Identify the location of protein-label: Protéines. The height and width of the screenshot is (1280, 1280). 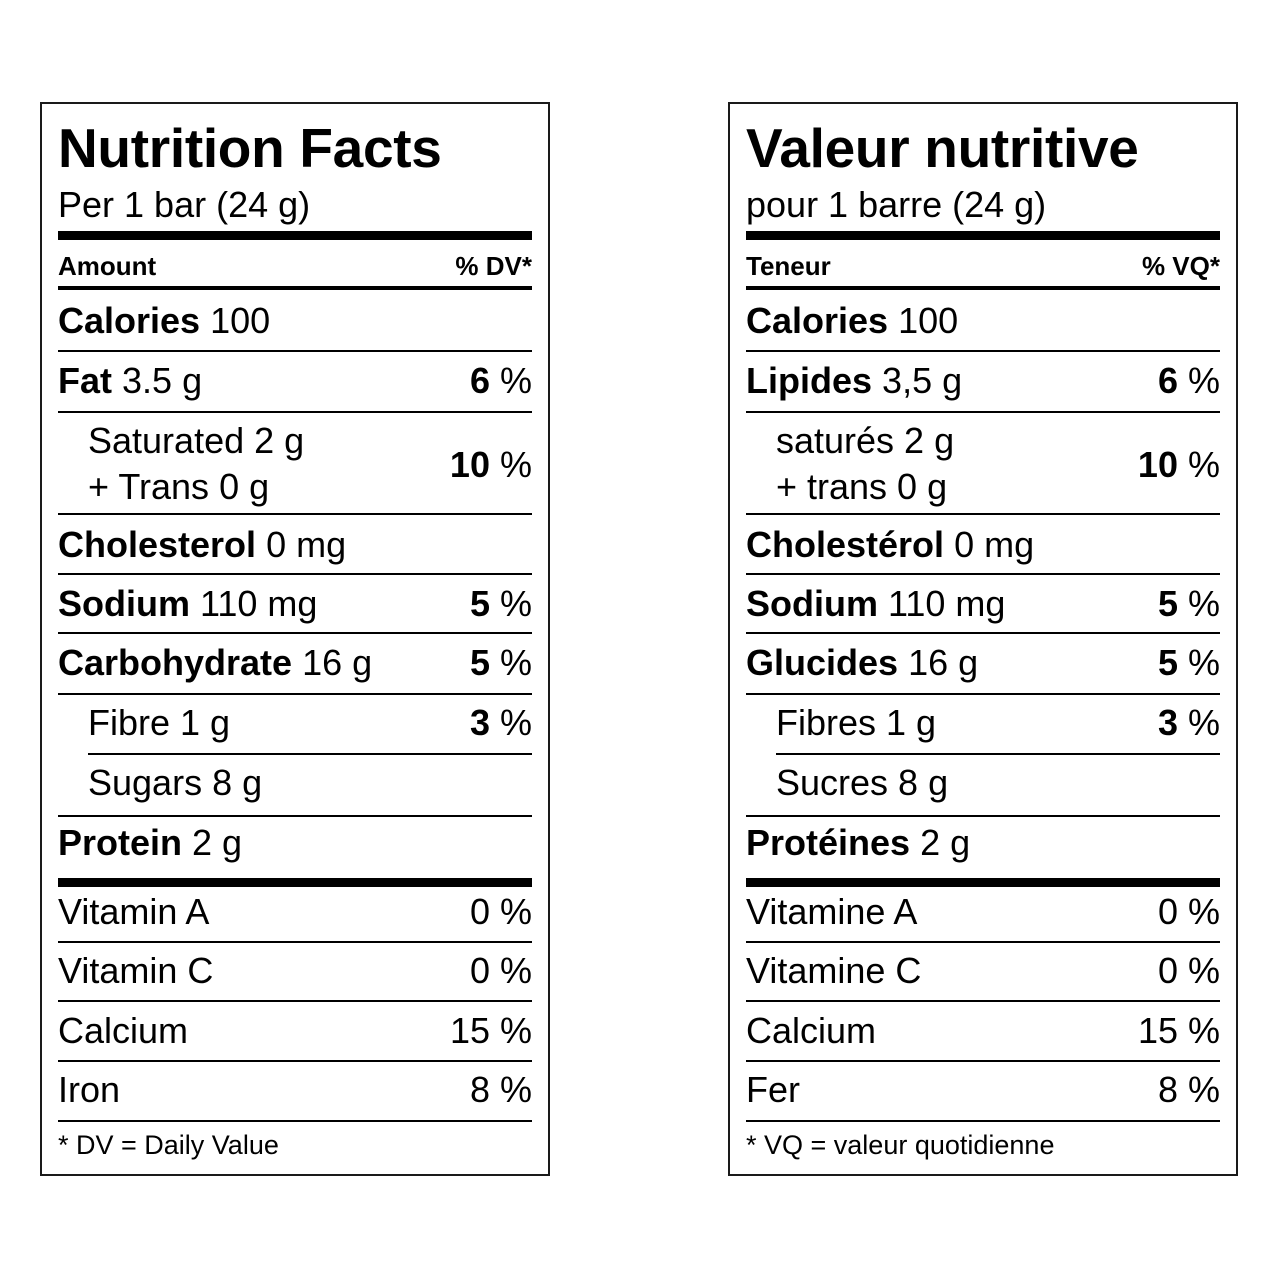
(828, 842).